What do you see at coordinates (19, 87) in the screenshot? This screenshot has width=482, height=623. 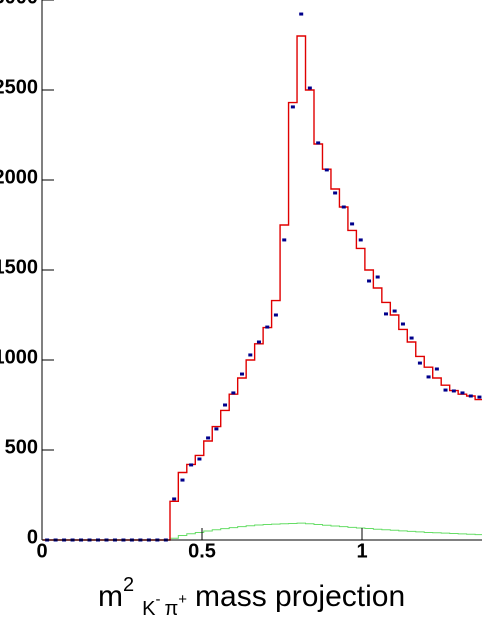 I see `y-tick-label: 2500` at bounding box center [19, 87].